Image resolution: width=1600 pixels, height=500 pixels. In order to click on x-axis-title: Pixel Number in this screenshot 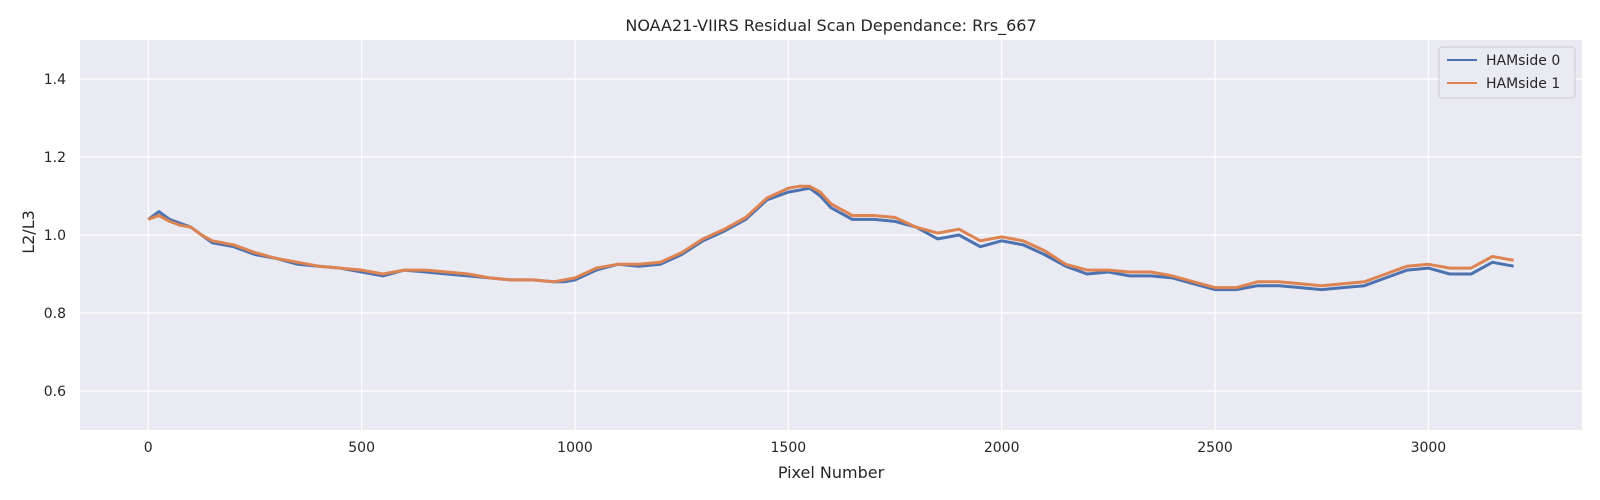, I will do `click(831, 472)`.